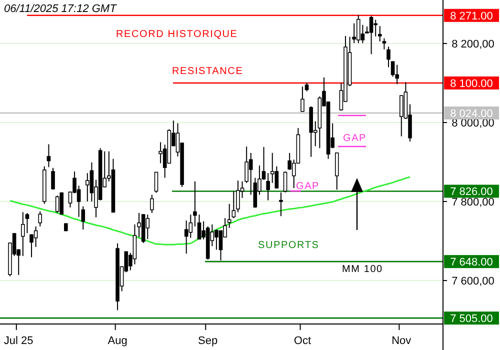 The image size is (500, 350). What do you see at coordinates (471, 318) in the screenshot?
I see `ref-line-label: 7 505.00` at bounding box center [471, 318].